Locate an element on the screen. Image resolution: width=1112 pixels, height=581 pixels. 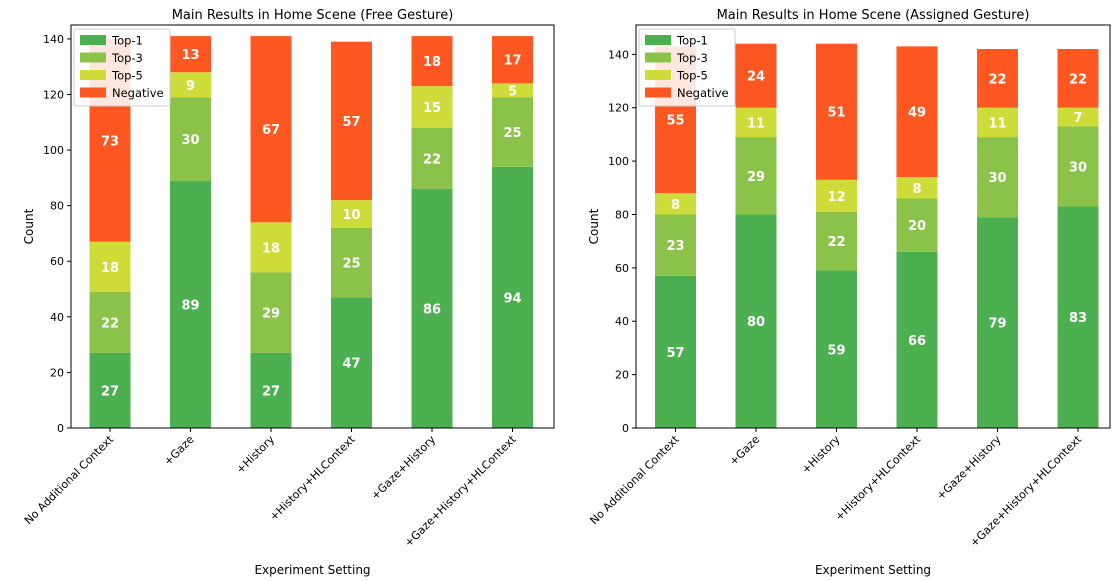
bar-value-label: 47 is located at coordinates (351, 364).